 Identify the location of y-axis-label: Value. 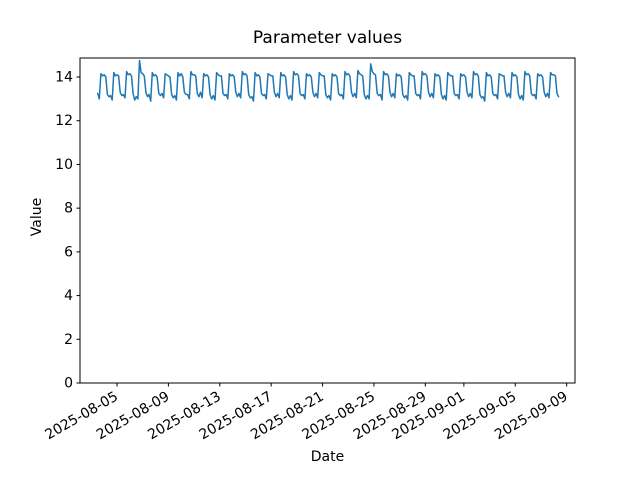
(37, 217).